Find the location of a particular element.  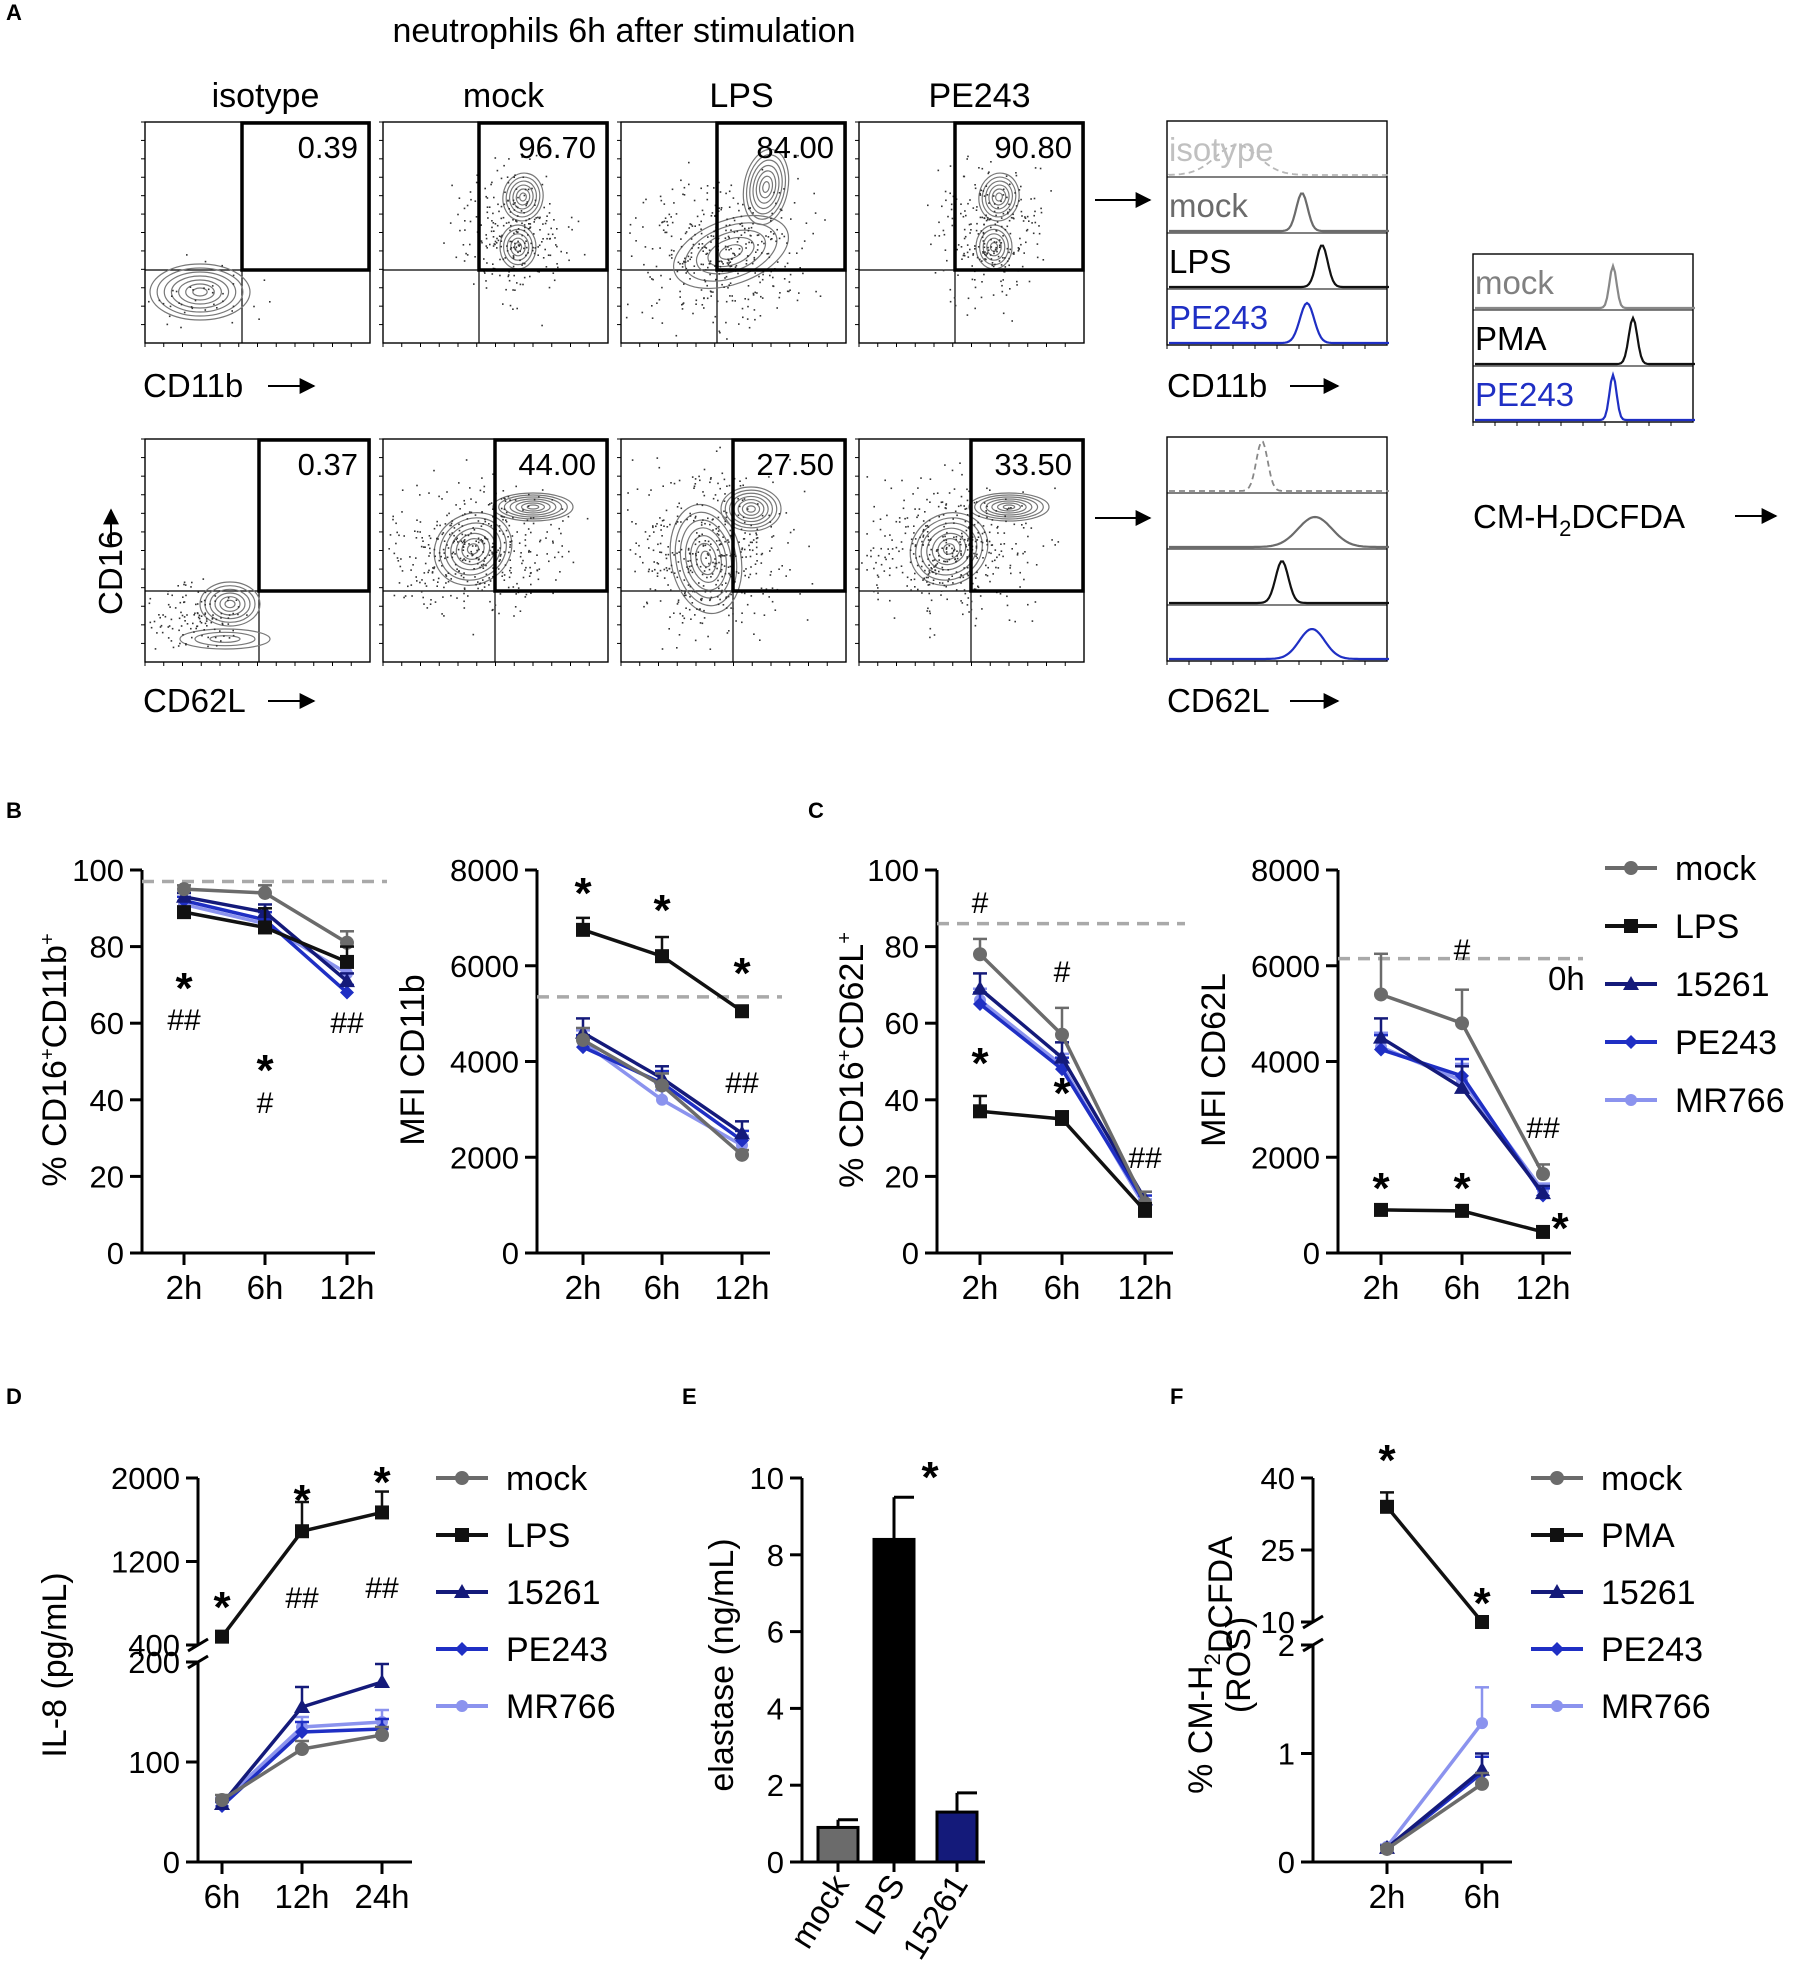

y-tick-label: 400 is located at coordinates (154, 1645).